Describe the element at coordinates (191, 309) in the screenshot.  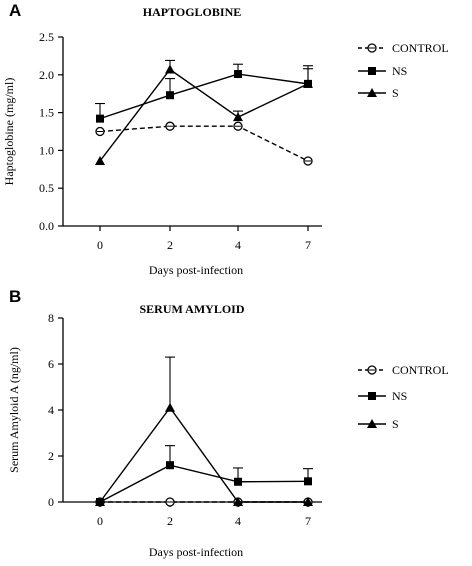
I see `panel-b-title: SERUM AMYLOID` at that location.